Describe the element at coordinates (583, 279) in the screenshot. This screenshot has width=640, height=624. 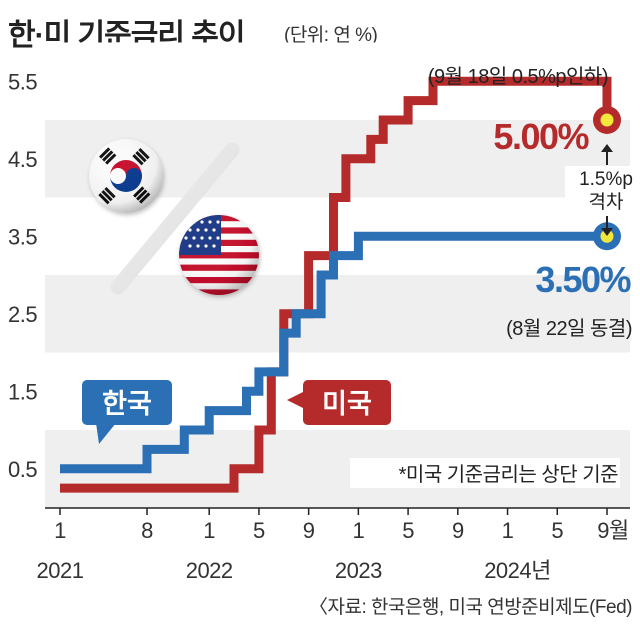
I see `korea-value-label: 3.50%` at that location.